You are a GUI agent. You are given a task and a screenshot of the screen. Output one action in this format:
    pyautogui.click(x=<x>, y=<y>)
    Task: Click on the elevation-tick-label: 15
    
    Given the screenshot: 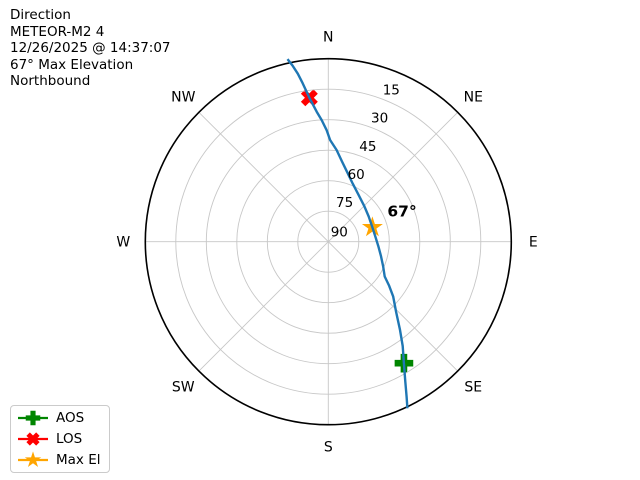 What is the action you would take?
    pyautogui.click(x=391, y=91)
    